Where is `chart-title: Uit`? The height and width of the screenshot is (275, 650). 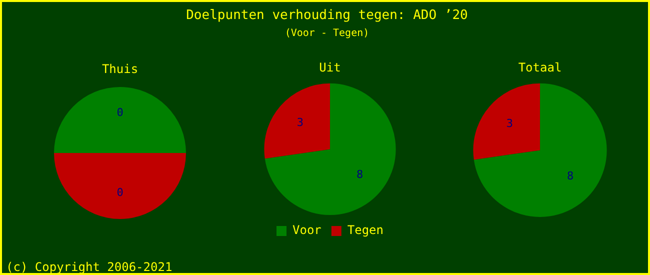 chart-title: Uit is located at coordinates (330, 67).